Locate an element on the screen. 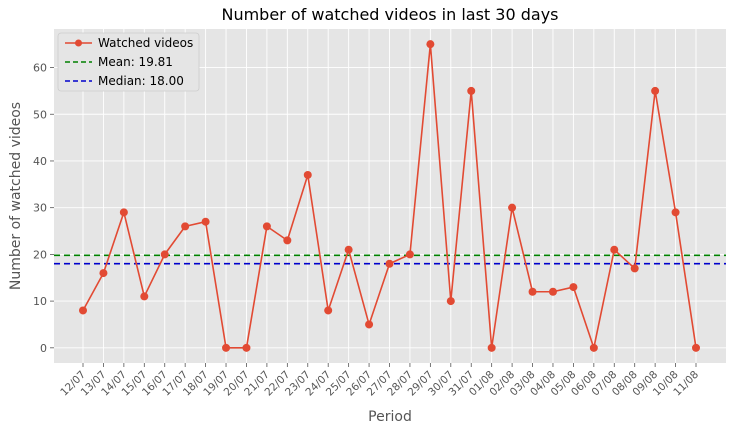  legend-entry-median: Median: 18.00 is located at coordinates (124, 81).